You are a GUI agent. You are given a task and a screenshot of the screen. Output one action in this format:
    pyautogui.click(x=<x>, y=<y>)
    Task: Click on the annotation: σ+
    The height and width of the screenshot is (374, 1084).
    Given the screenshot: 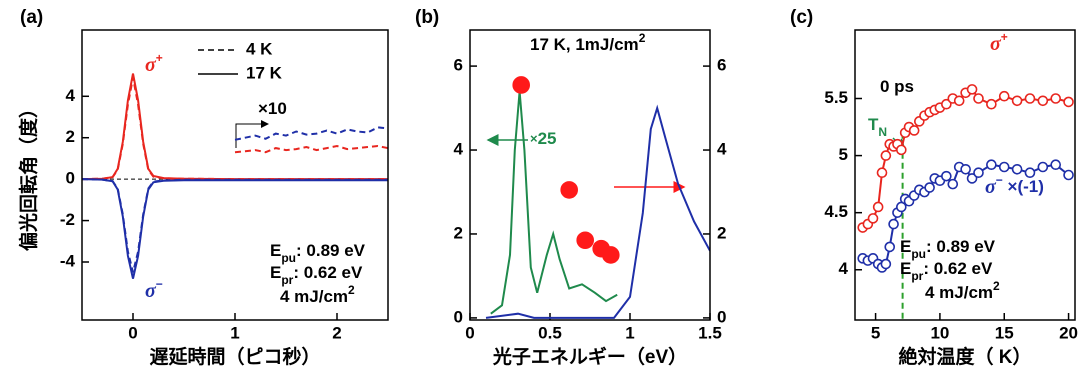 What is the action you would take?
    pyautogui.click(x=154, y=63)
    